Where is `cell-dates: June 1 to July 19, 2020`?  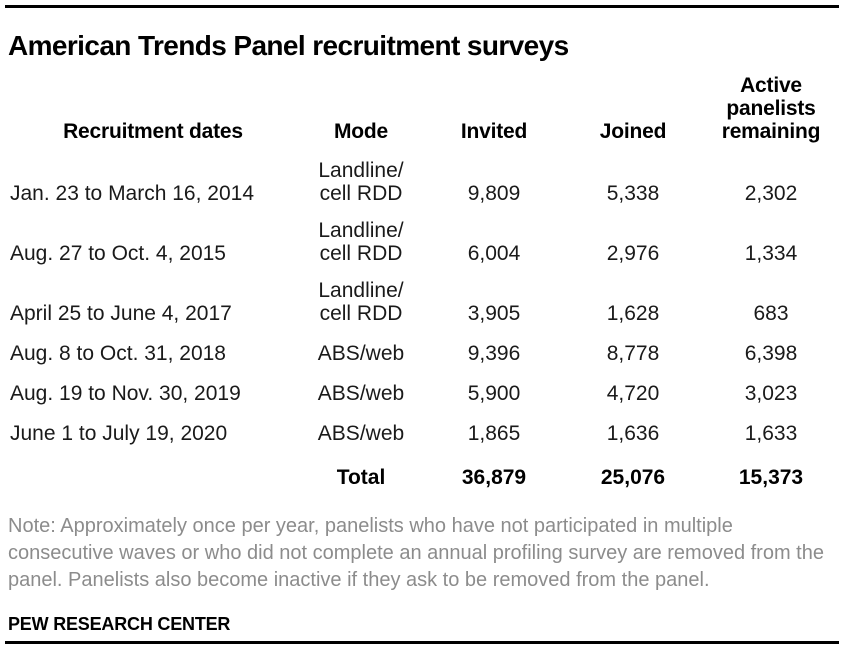
cell-dates: June 1 to July 19, 2020 is located at coordinates (119, 433).